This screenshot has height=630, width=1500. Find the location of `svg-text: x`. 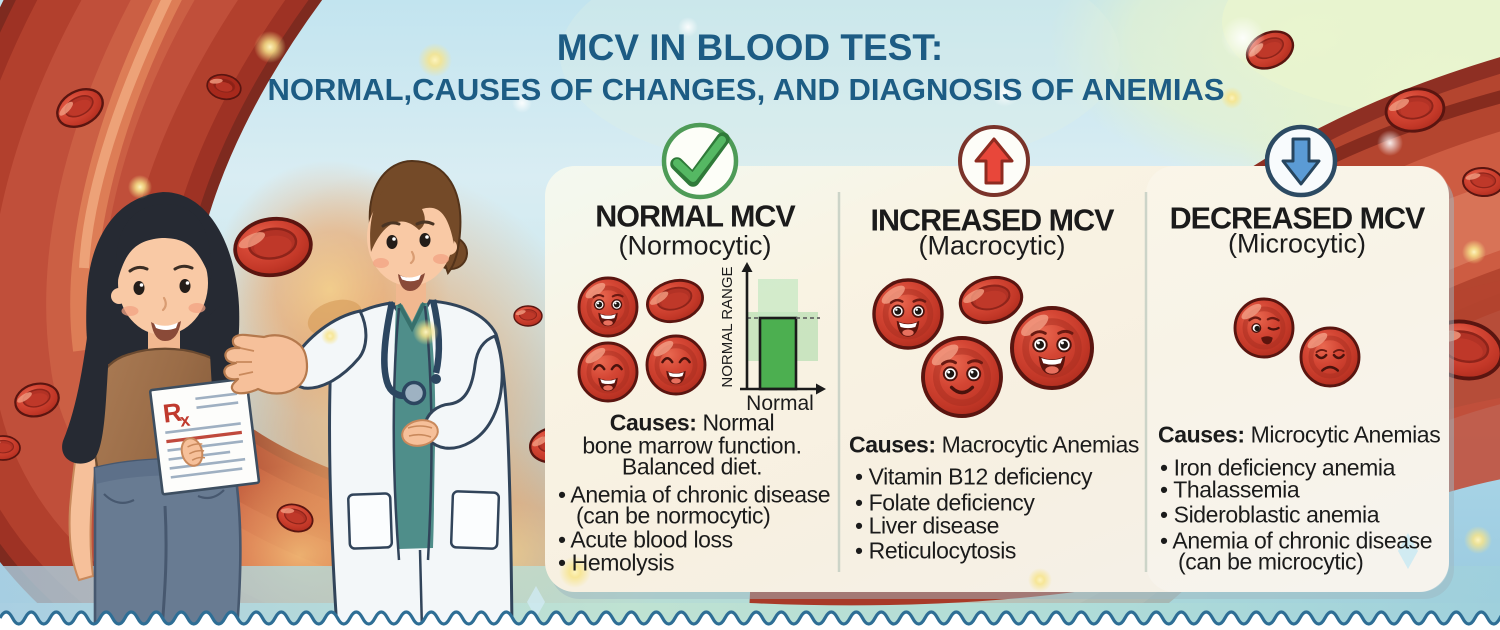

svg-text: x is located at coordinates (185, 420).